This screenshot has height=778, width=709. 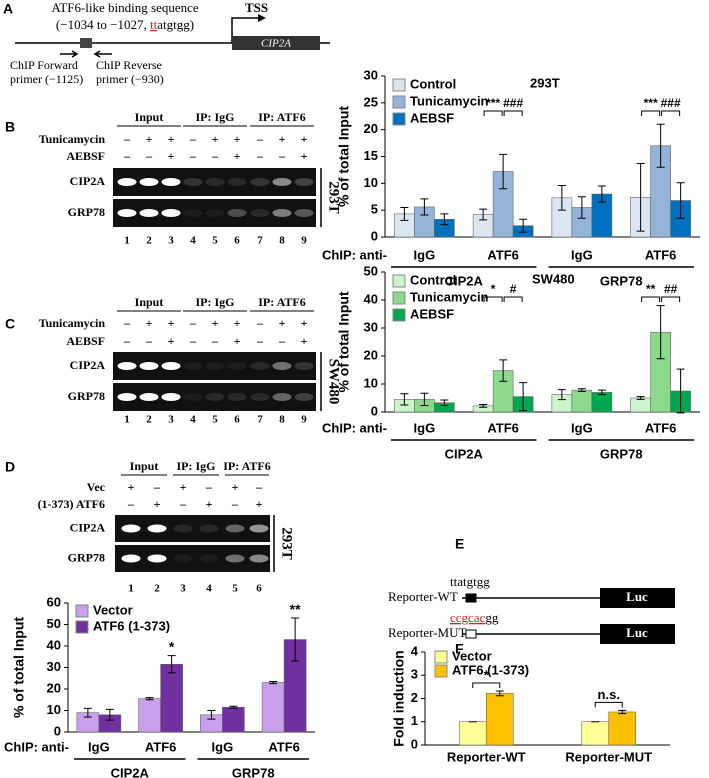 What do you see at coordinates (96, 487) in the screenshot?
I see `row-label: Vec` at bounding box center [96, 487].